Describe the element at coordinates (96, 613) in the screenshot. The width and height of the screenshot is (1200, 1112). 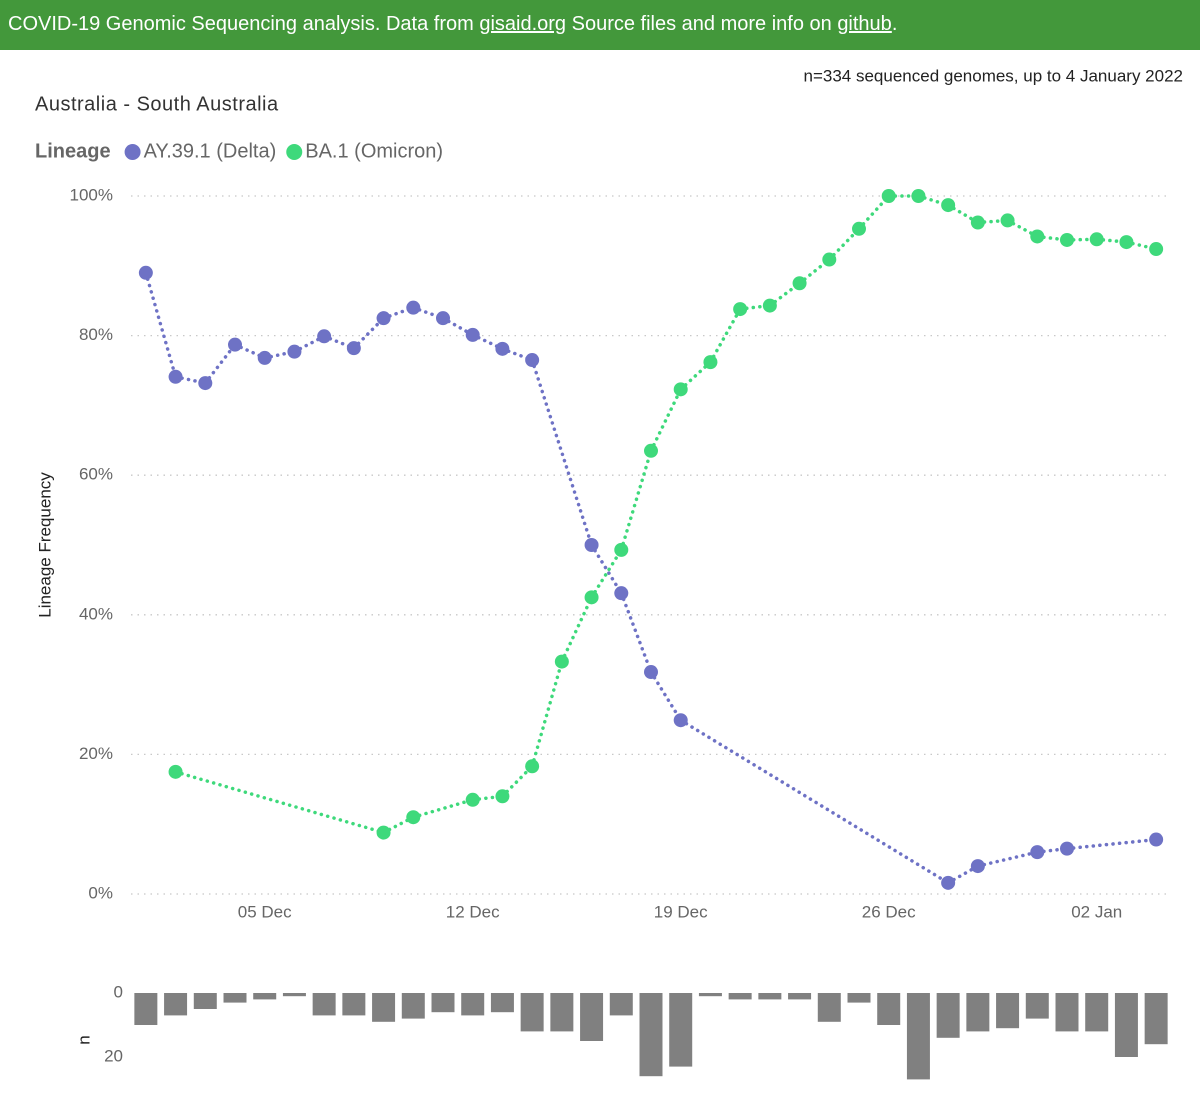
I see `y-tick-label: 40%` at that location.